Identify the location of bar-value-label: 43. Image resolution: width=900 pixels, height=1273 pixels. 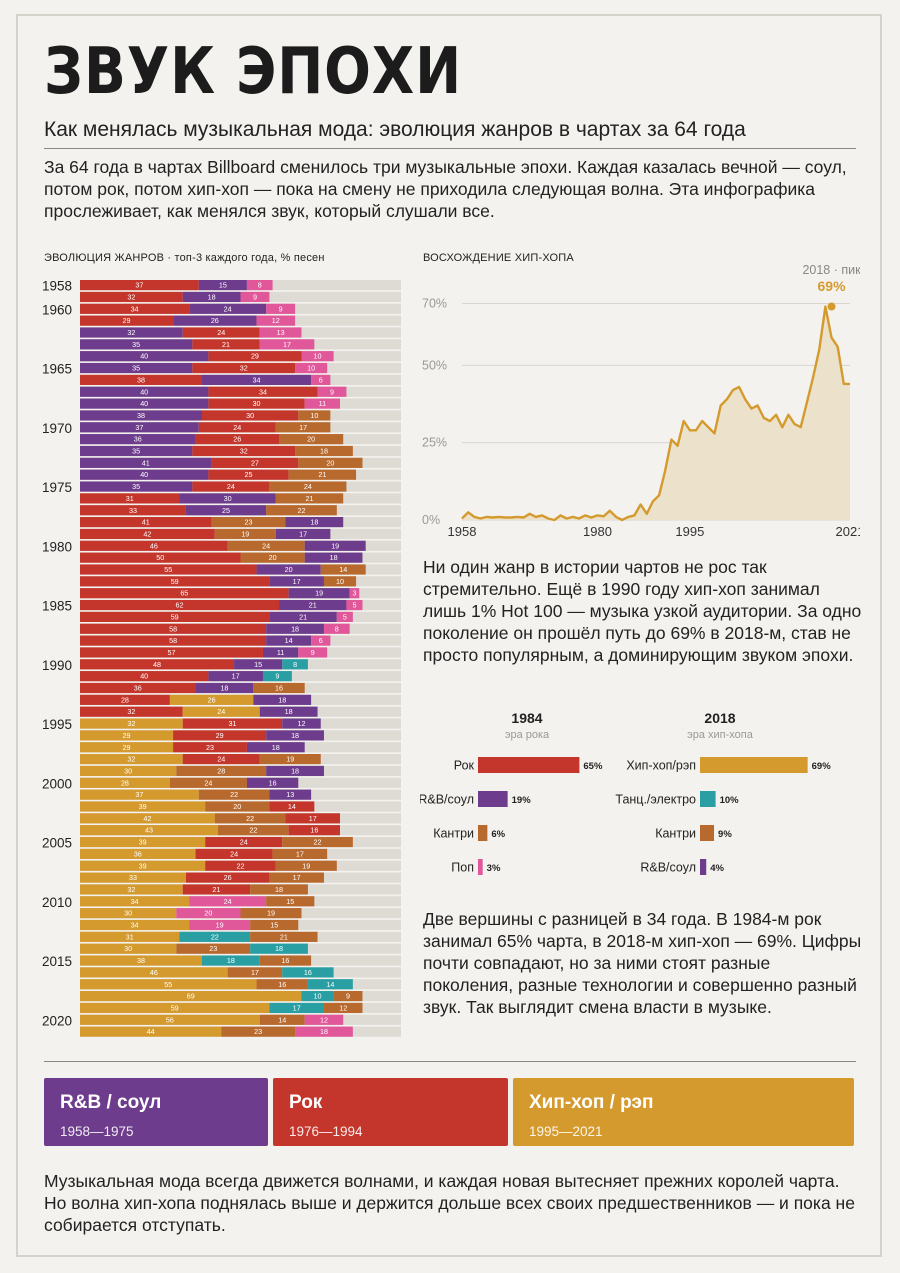
(149, 830).